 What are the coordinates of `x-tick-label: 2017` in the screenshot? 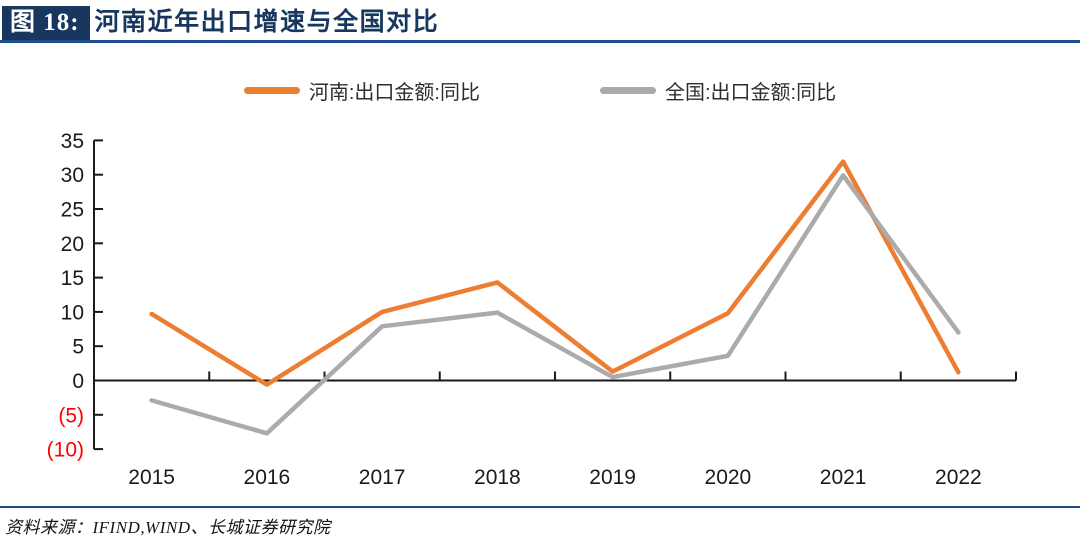 It's located at (382, 477).